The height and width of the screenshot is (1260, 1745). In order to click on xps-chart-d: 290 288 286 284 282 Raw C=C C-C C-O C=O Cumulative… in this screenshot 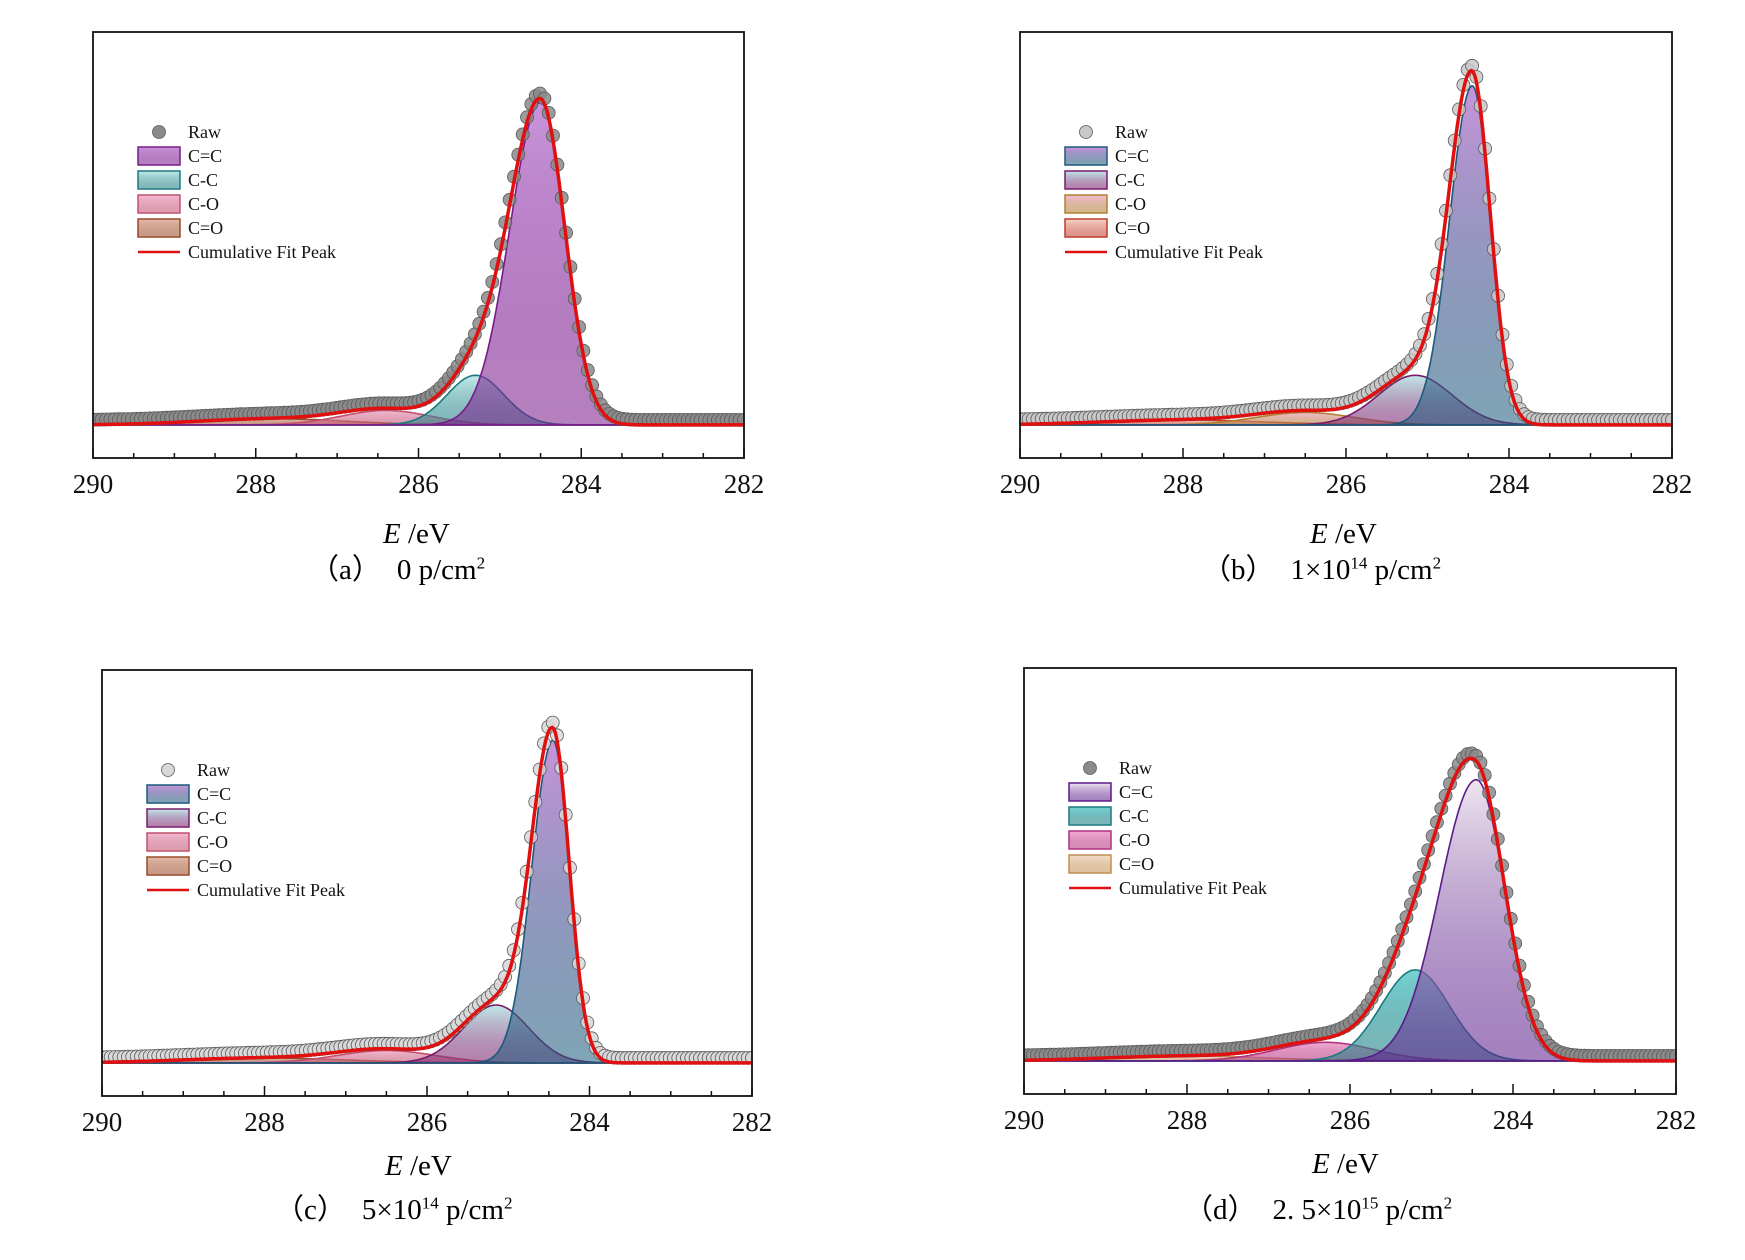, I will do `click(1350, 901)`.